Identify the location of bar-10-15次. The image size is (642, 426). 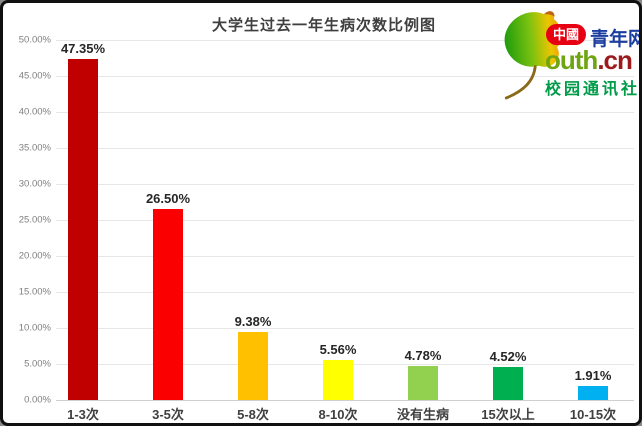
(593, 393).